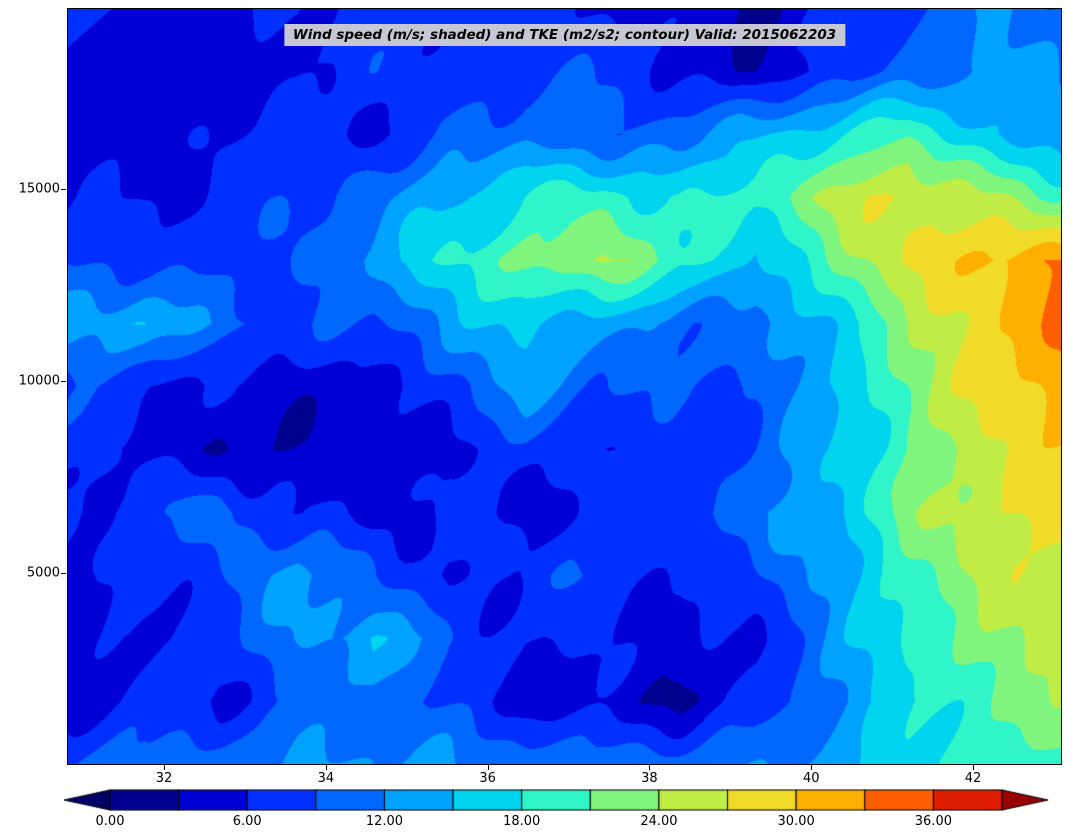 The width and height of the screenshot is (1073, 838). I want to click on x-tick-label: 38, so click(649, 778).